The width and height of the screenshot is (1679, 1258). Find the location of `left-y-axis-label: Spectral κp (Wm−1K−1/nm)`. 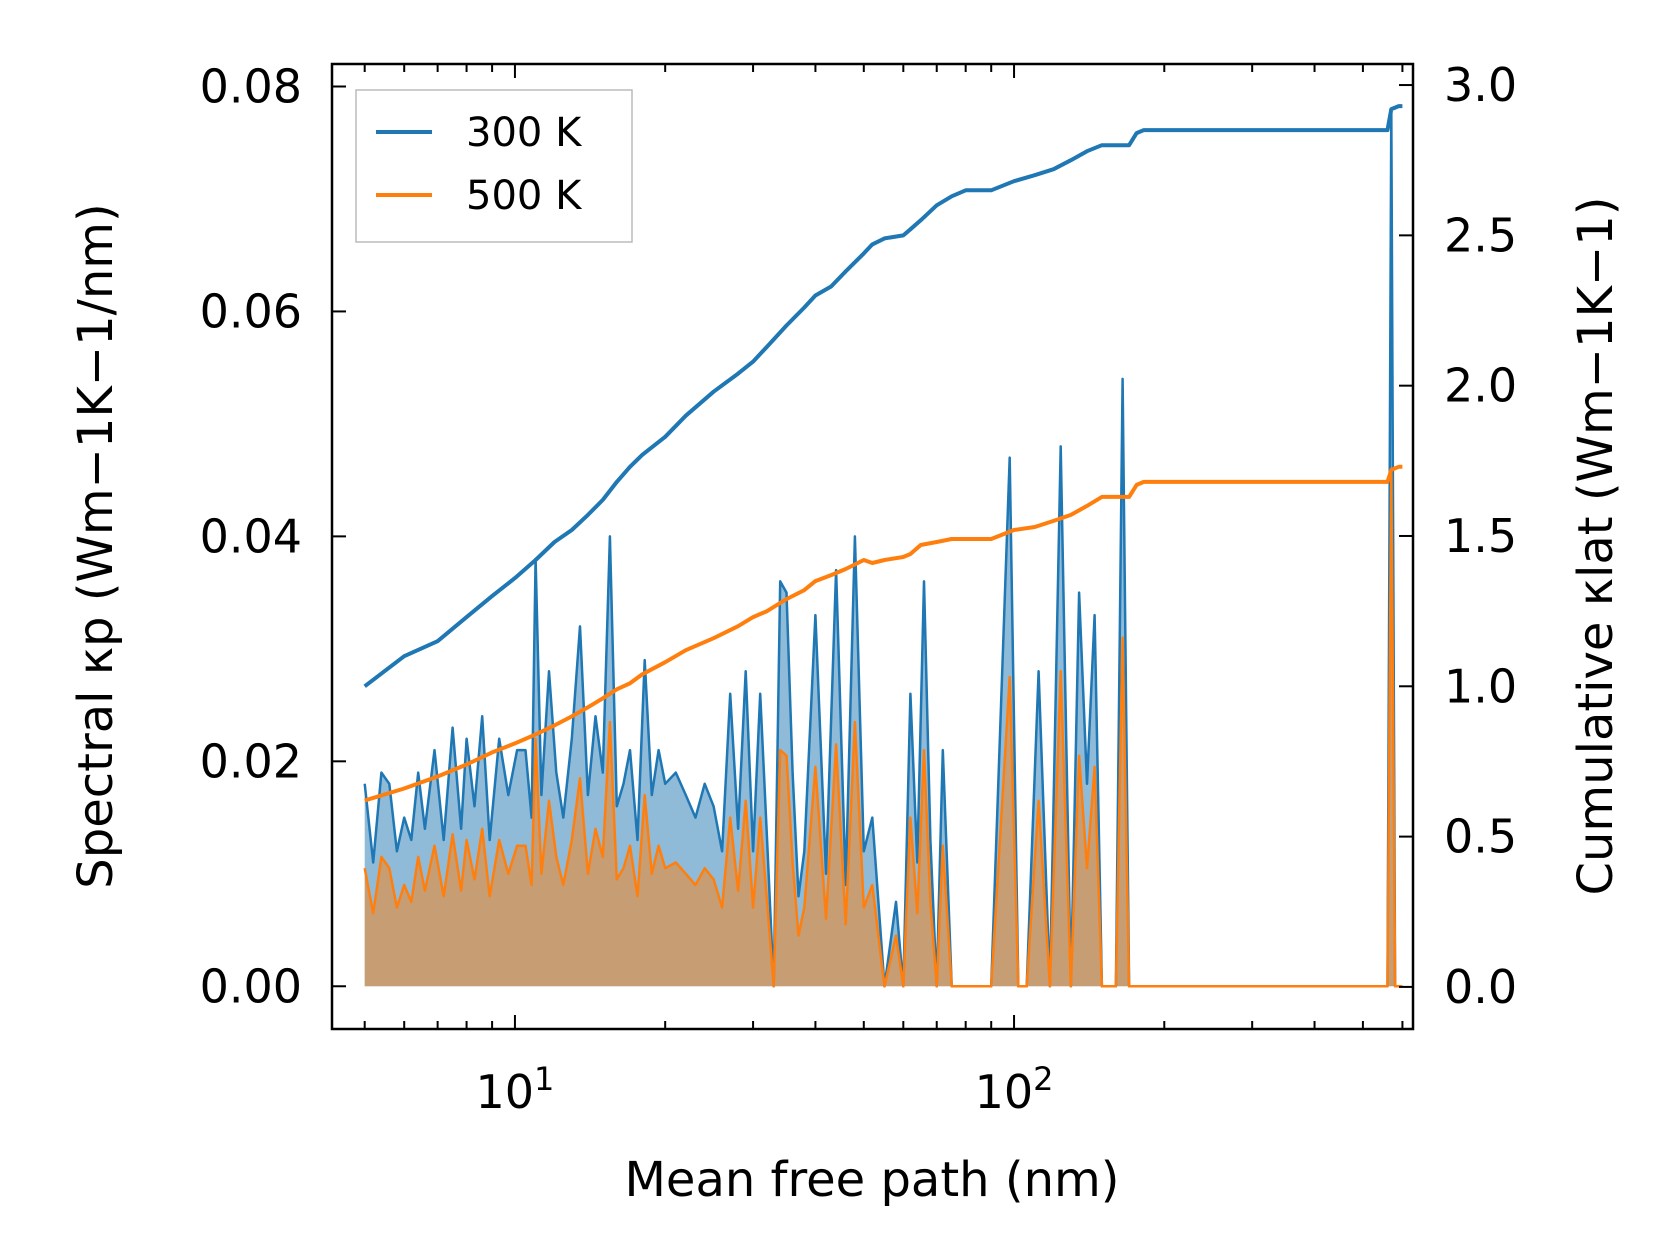

left-y-axis-label: Spectral κp (Wm−1K−1/nm) is located at coordinates (96, 545).